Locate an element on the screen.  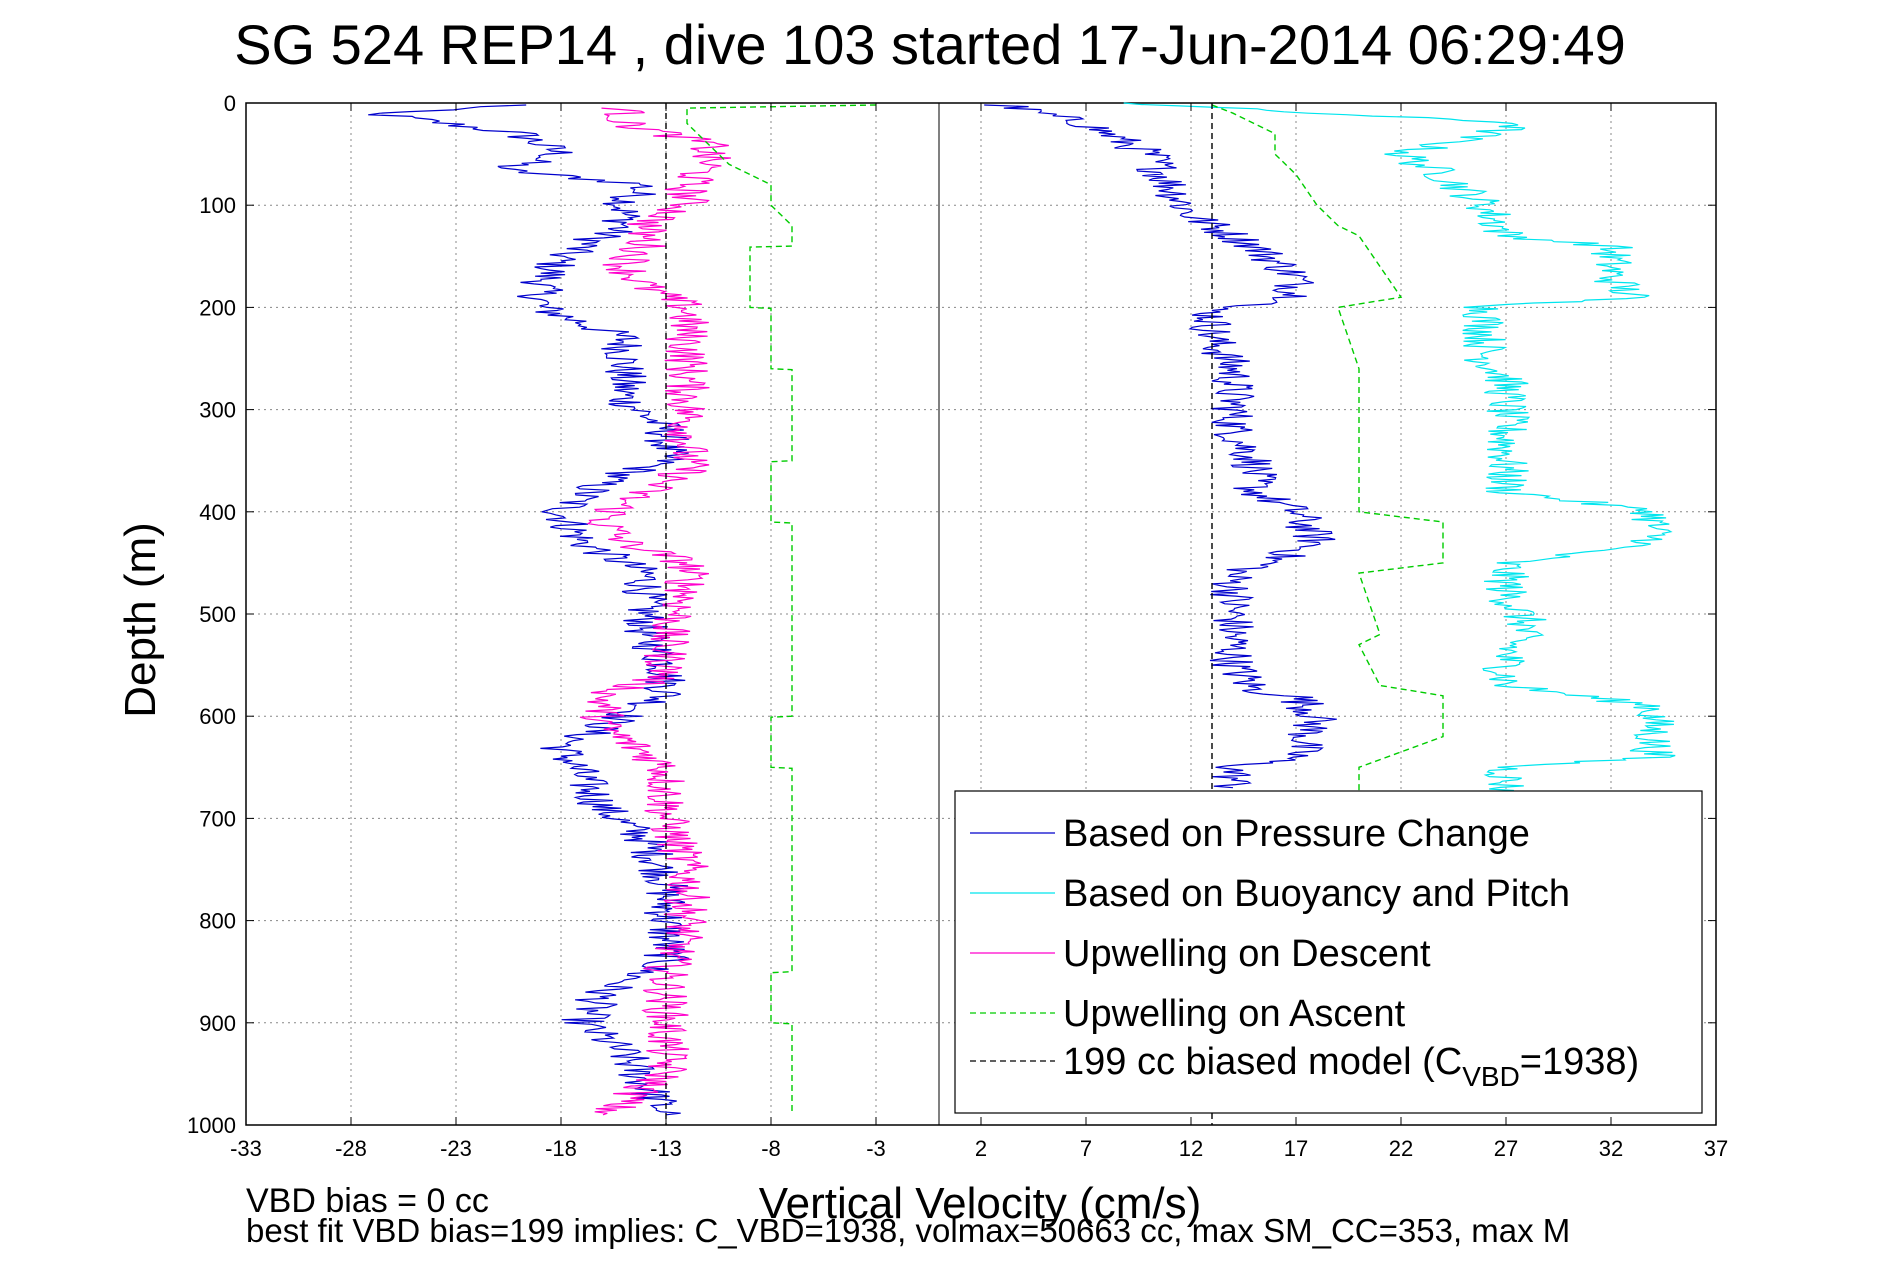
legend-entry-label-part: =1938) is located at coordinates (1579, 1062).